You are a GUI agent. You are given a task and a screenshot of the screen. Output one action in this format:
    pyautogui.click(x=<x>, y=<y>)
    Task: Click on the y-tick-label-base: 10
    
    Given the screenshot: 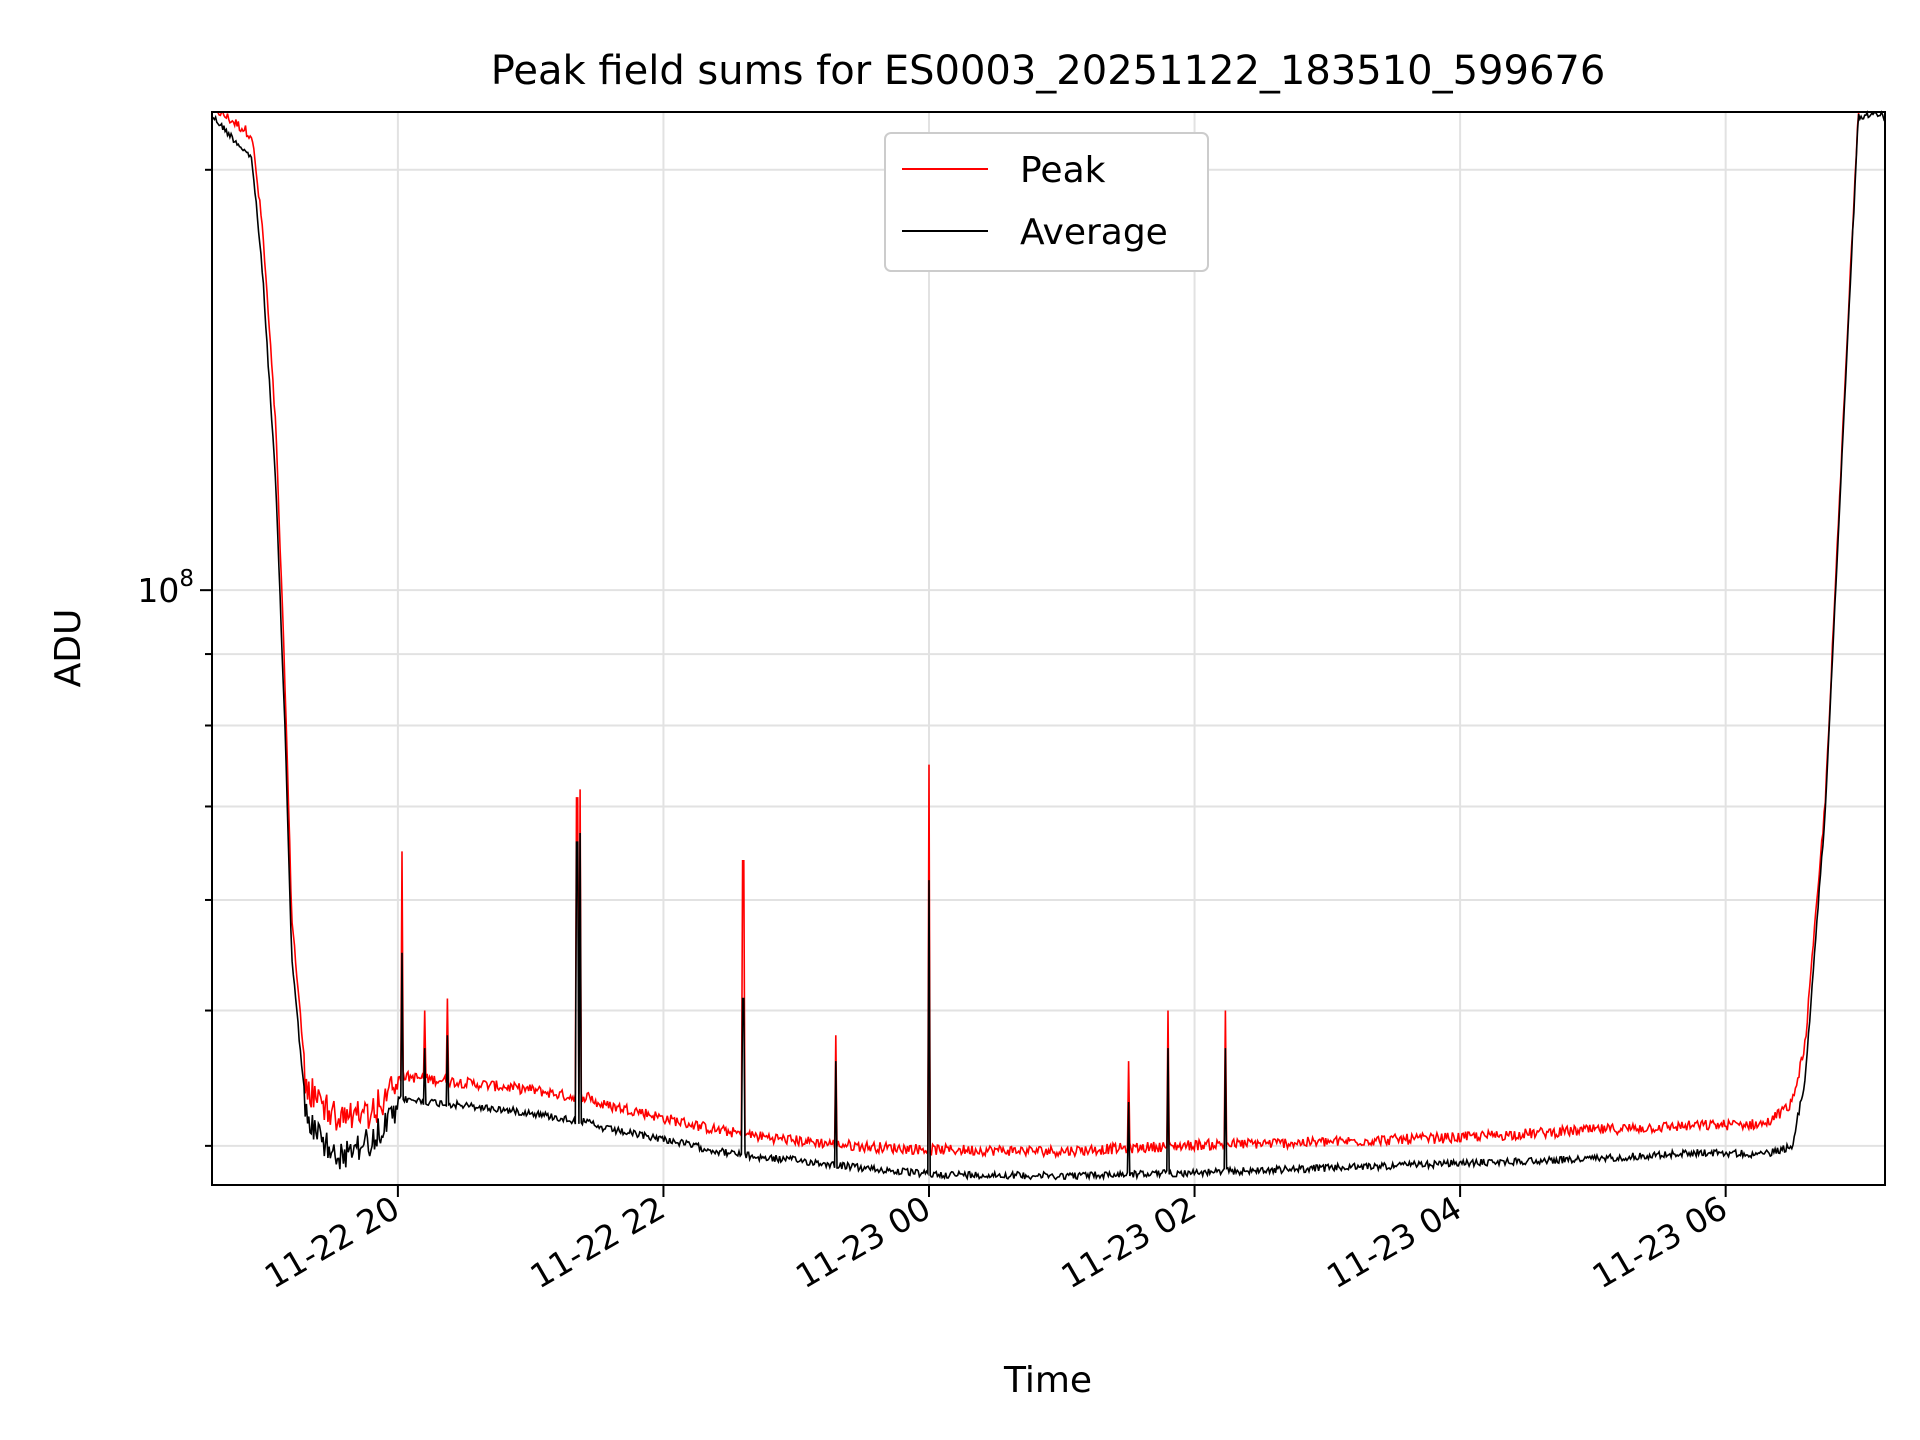 What is the action you would take?
    pyautogui.click(x=158, y=590)
    